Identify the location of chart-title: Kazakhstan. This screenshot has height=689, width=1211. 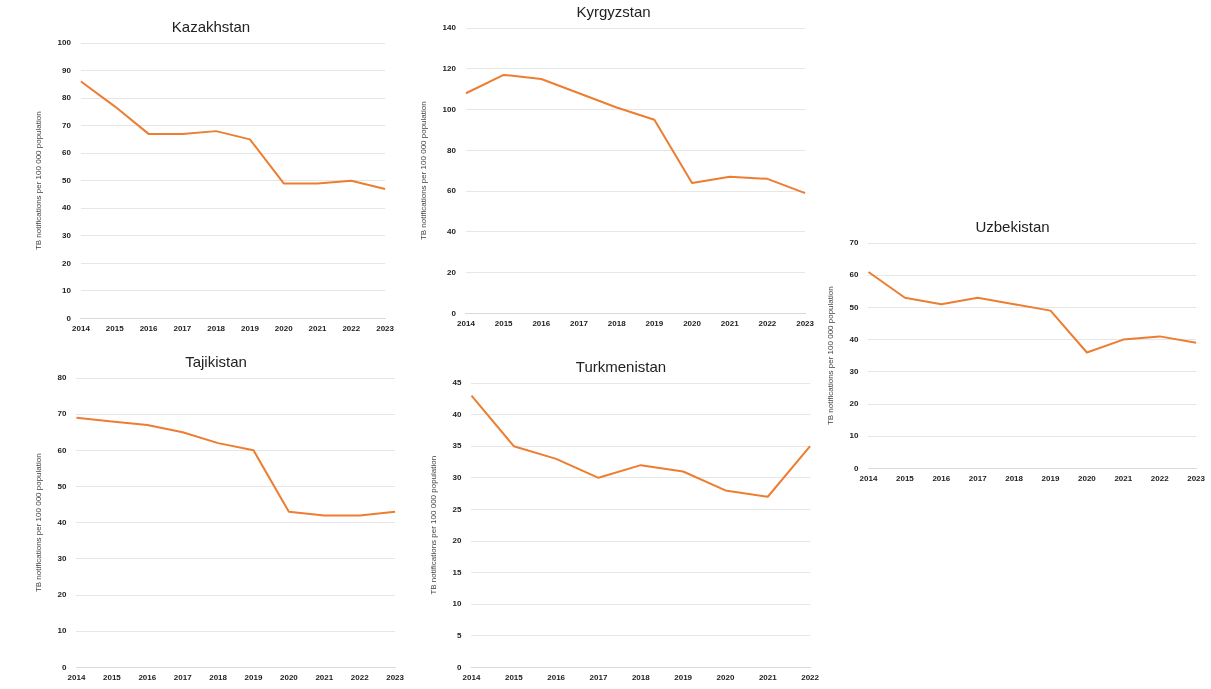
(211, 27).